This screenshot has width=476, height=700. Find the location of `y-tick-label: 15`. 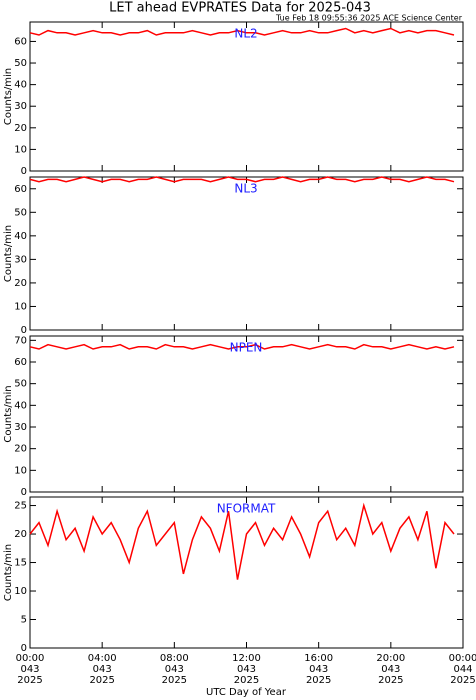

y-tick-label: 15 is located at coordinates (20, 563).